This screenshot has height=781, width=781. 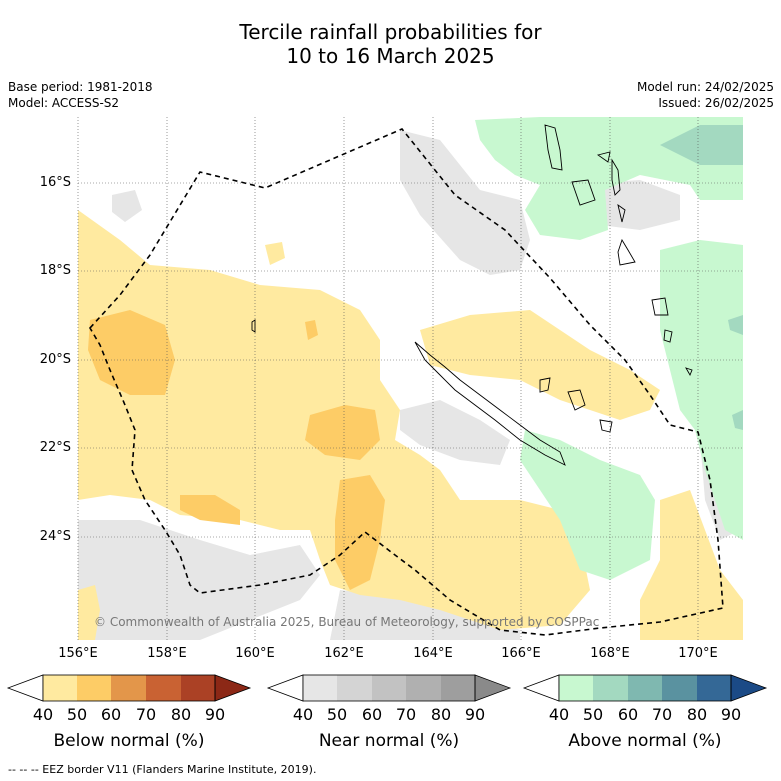 I want to click on colorbar-label-below-normal: Below normal (%), so click(x=129, y=741).